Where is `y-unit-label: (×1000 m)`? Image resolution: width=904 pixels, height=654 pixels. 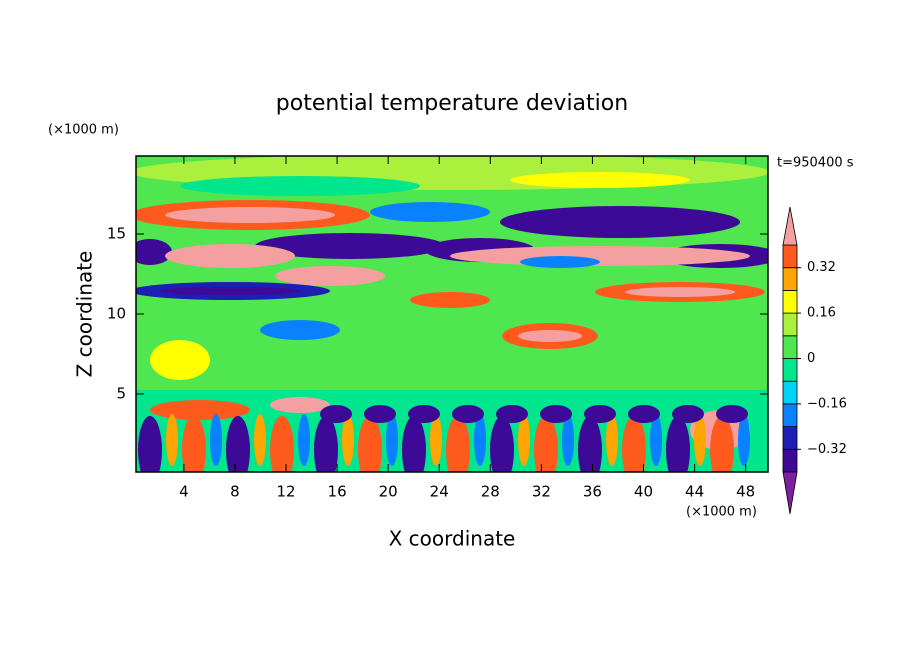
y-unit-label: (×1000 m) is located at coordinates (83, 130).